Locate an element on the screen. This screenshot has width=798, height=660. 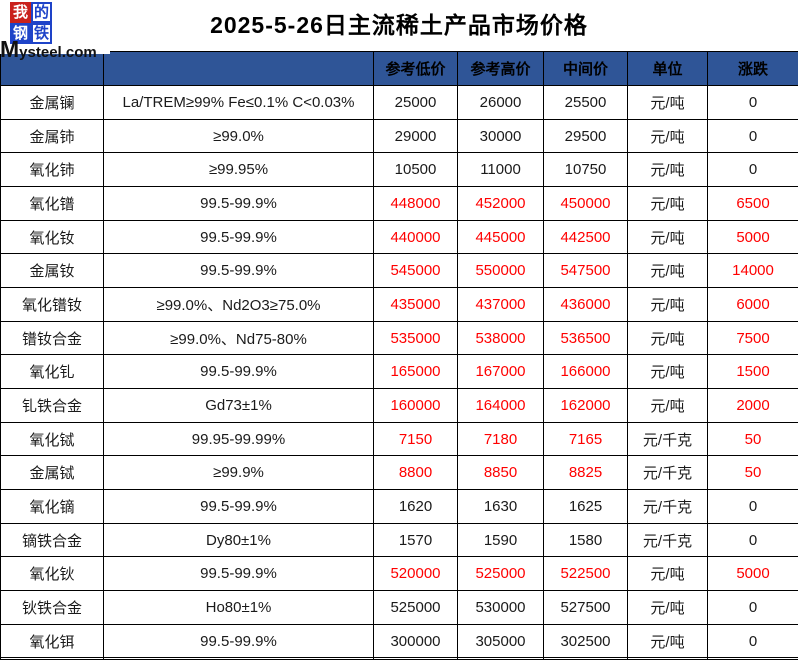
product-name-cell: 氧化镨钕 is located at coordinates (52, 304).